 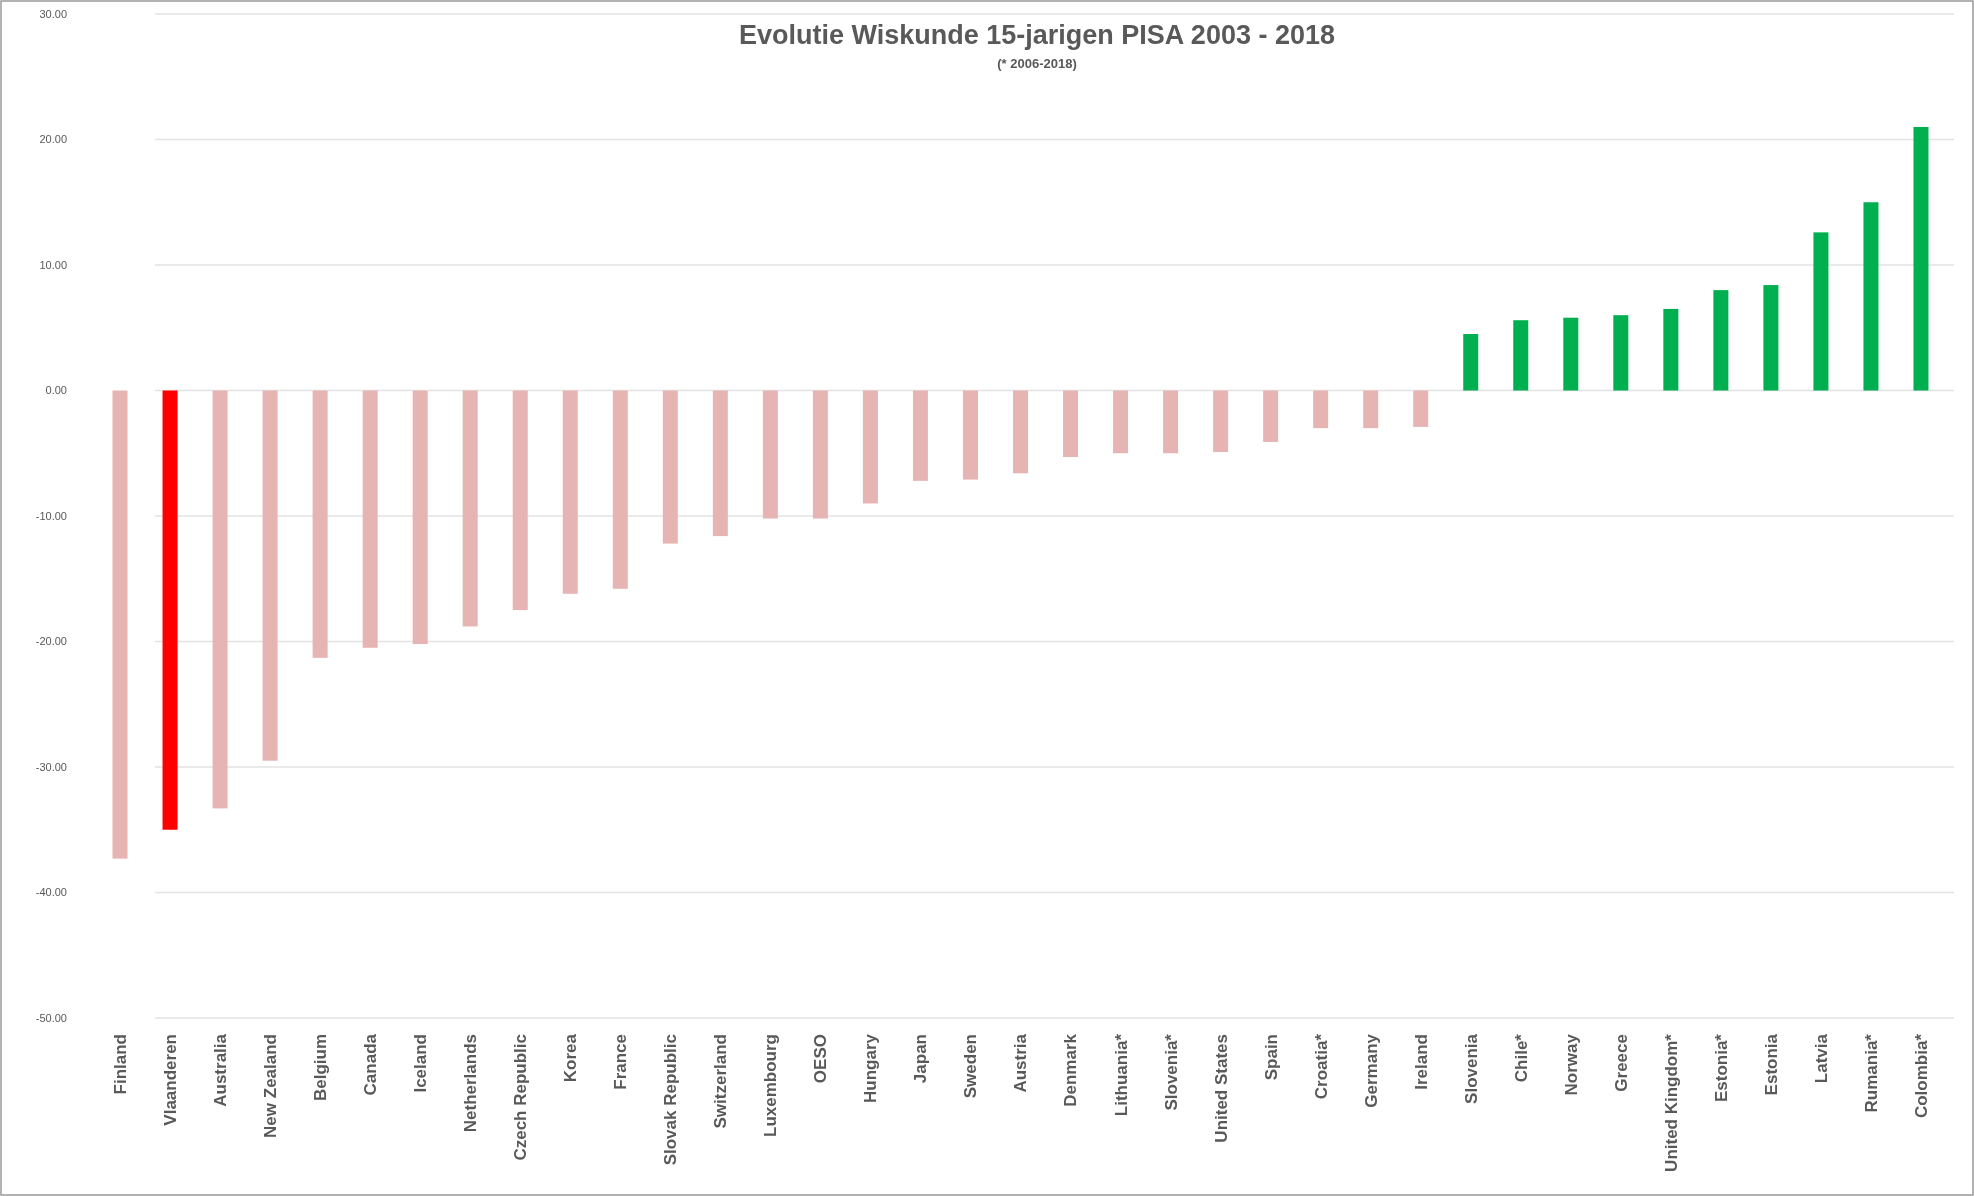 What do you see at coordinates (821, 1059) in the screenshot?
I see `x-tick-label: OESO` at bounding box center [821, 1059].